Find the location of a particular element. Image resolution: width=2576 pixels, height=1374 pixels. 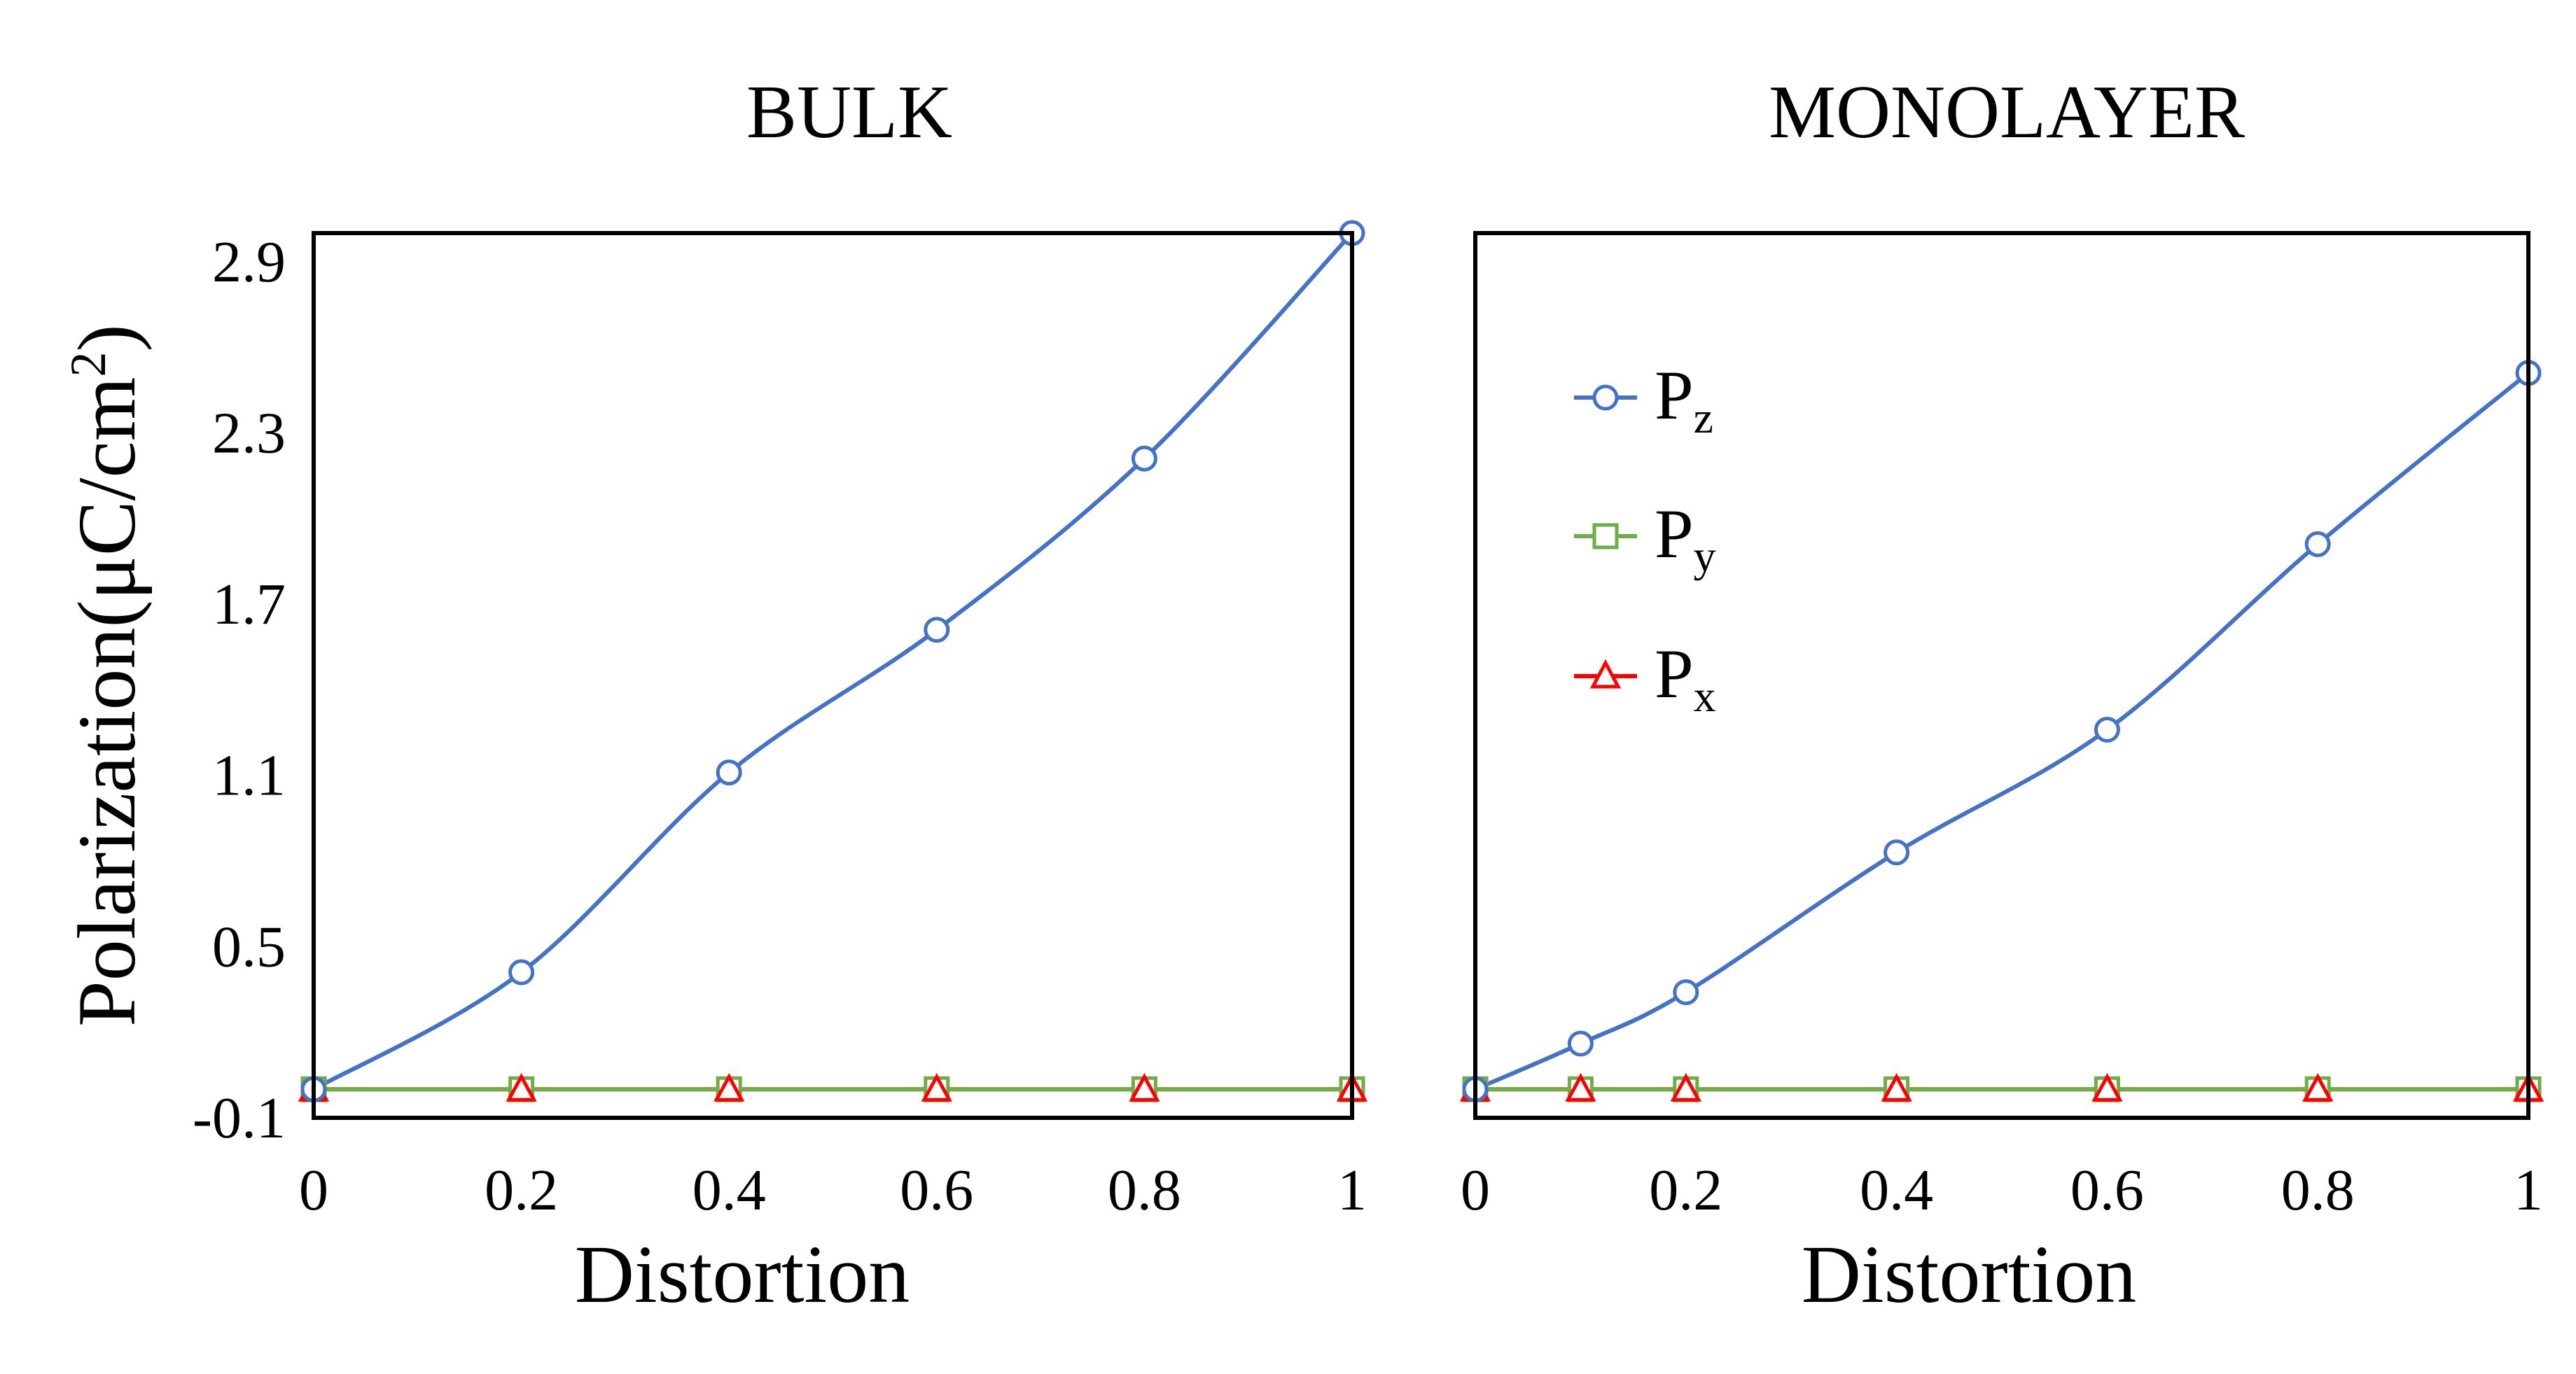

bulk-y-tick-label: 0.5 is located at coordinates (249, 946).